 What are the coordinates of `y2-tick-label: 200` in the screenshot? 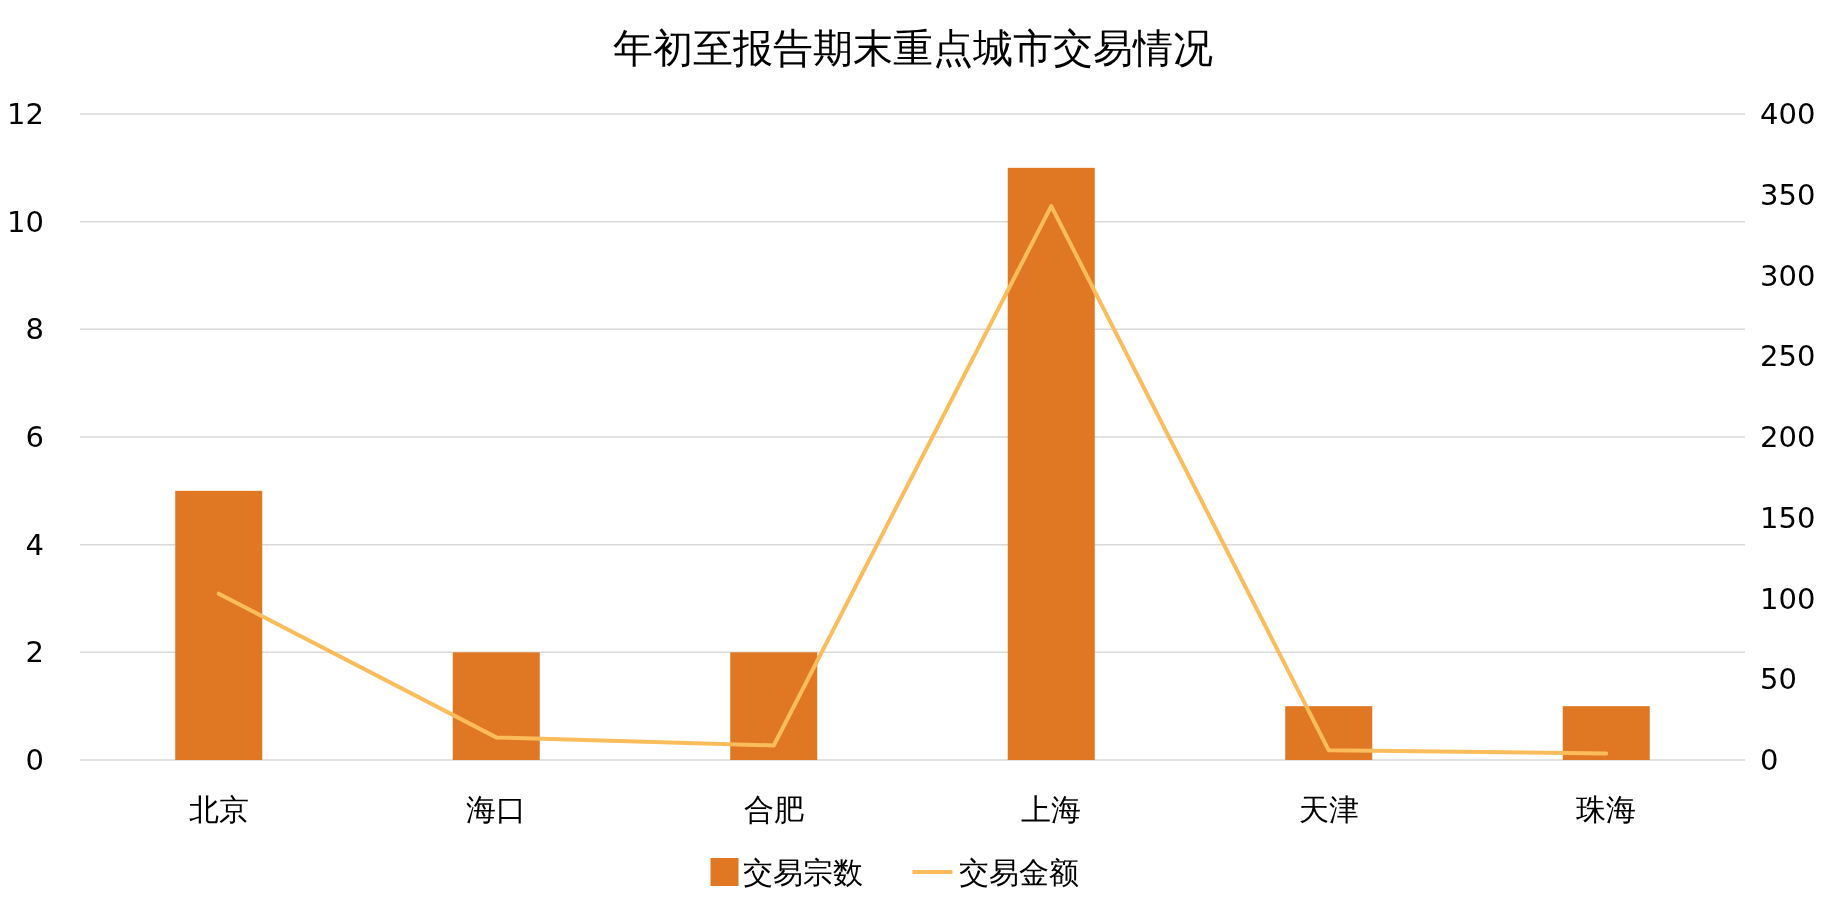 It's located at (1788, 437).